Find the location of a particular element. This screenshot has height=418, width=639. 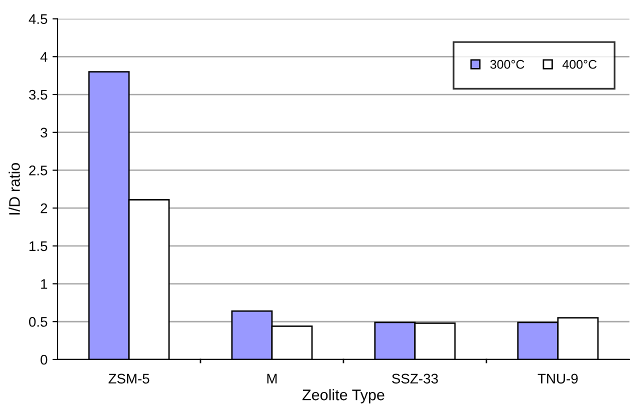

y-axis-title: I/D ratio is located at coordinates (14, 188).